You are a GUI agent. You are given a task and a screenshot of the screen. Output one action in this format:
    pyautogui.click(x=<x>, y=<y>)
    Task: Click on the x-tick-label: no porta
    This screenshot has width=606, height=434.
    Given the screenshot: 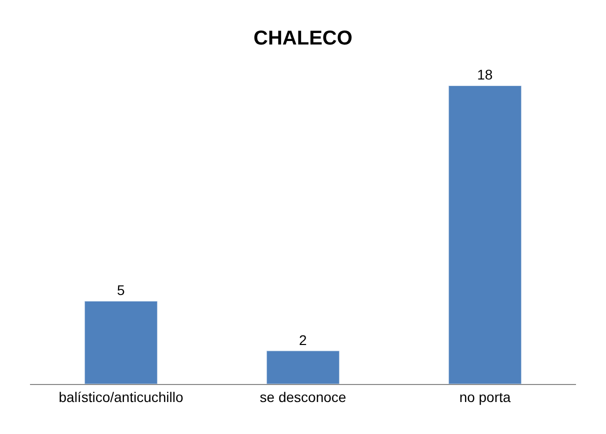 What is the action you would take?
    pyautogui.click(x=485, y=396)
    